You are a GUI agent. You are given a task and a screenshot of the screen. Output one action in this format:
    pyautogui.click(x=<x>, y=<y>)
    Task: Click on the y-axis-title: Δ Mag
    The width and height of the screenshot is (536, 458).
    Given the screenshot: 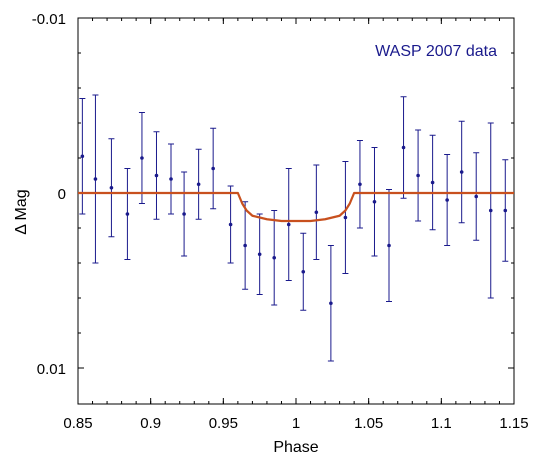 What is the action you would take?
    pyautogui.click(x=21, y=211)
    